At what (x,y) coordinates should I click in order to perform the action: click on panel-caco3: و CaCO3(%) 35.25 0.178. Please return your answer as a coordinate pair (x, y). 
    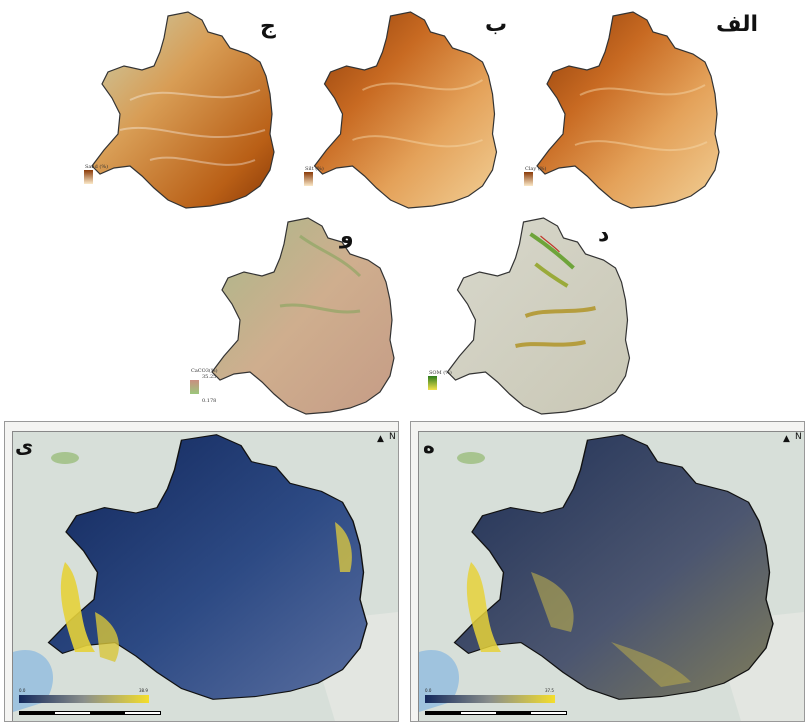
    Looking at the image, I should click on (305, 316).